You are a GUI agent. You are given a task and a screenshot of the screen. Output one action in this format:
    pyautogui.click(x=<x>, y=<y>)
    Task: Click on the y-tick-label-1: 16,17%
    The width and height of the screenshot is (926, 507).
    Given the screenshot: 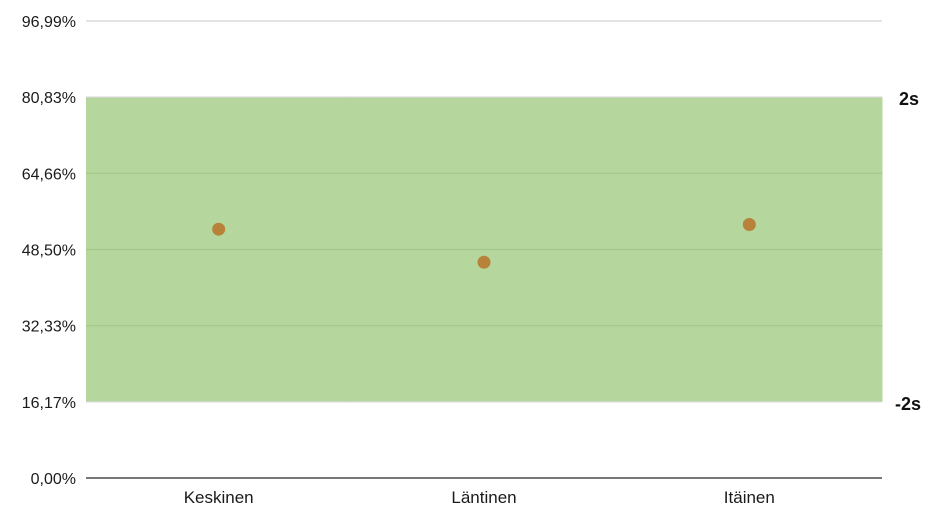 What is the action you would take?
    pyautogui.click(x=49, y=403)
    